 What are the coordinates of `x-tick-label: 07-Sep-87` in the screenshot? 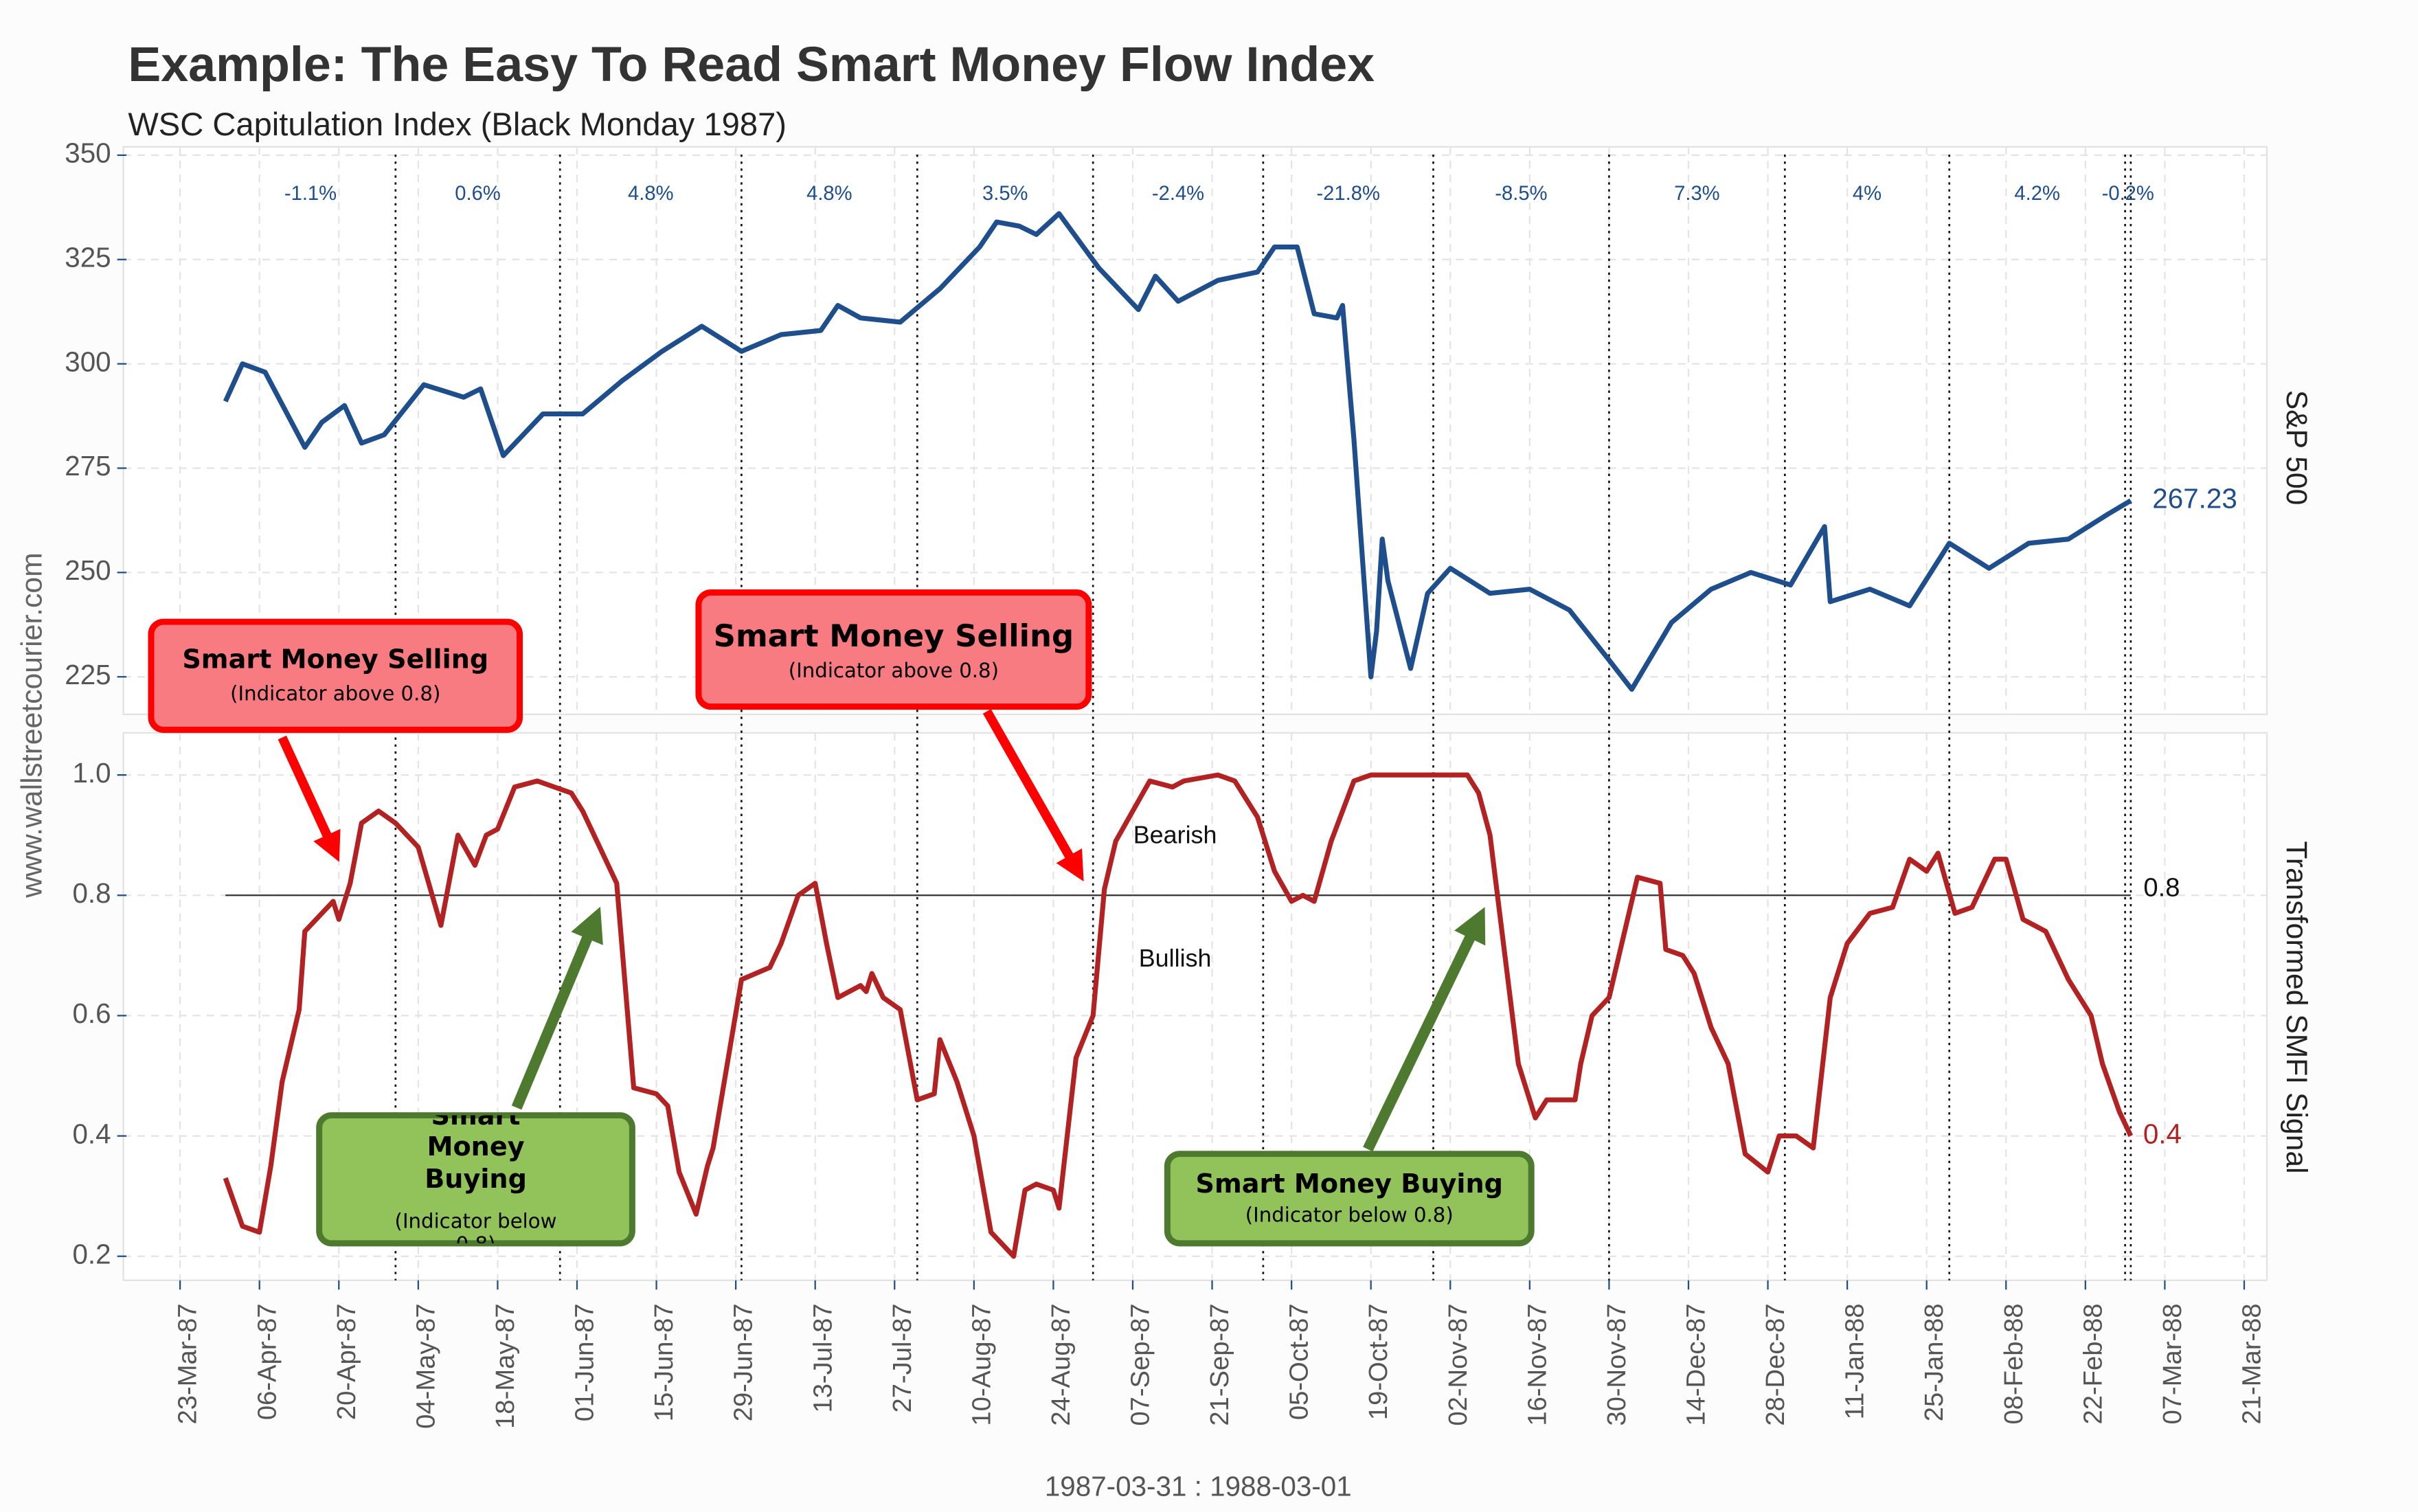 It's located at (1140, 1364).